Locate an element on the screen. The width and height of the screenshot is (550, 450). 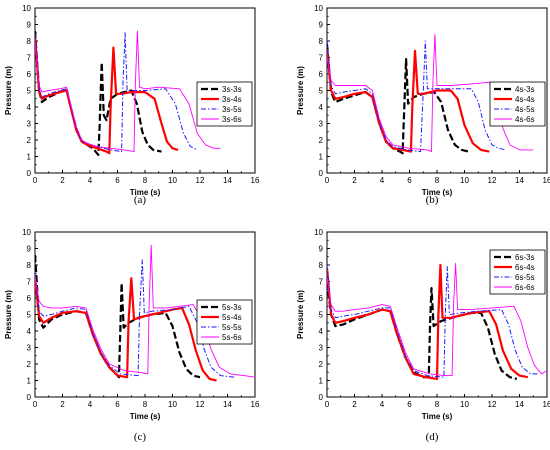
series-line-6s-3s is located at coordinates (422, 330).